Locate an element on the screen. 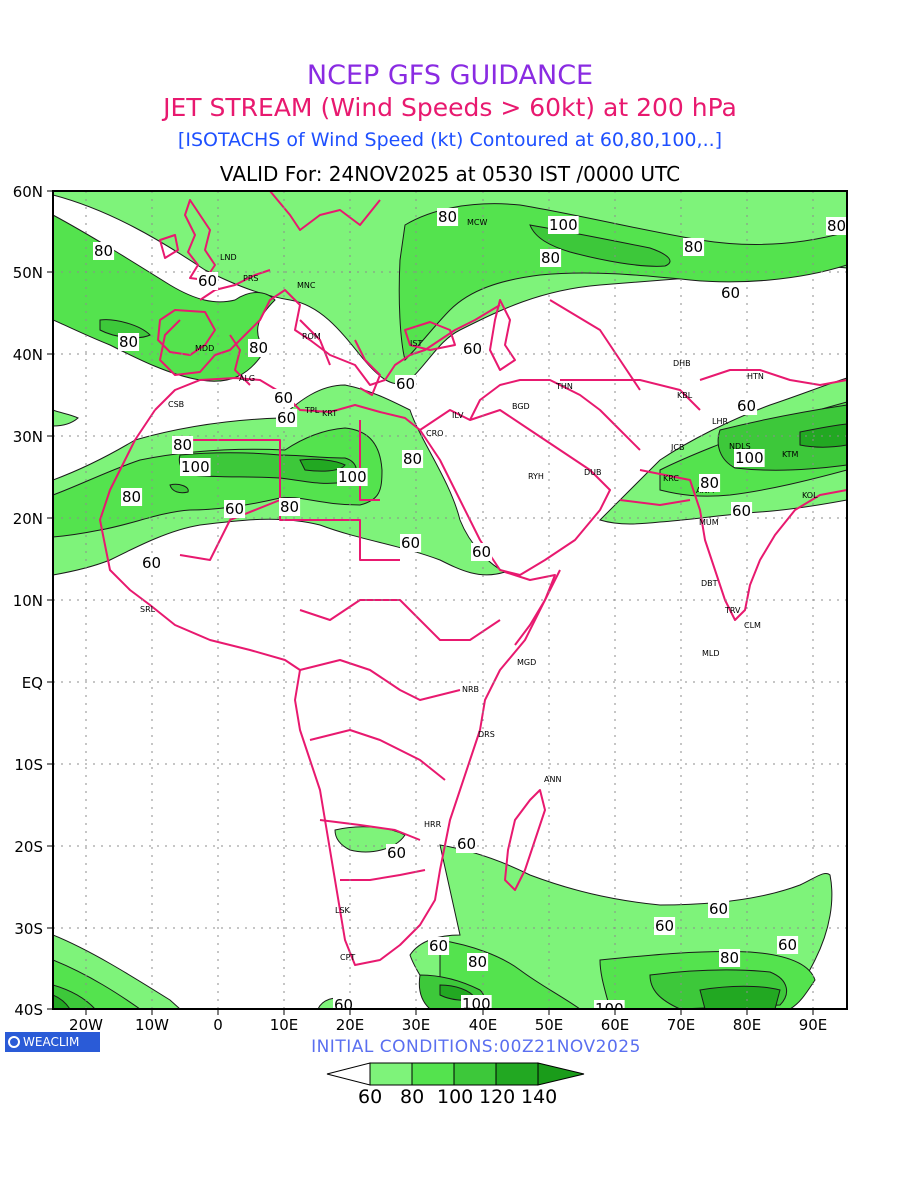  city-ALG: ALG is located at coordinates (247, 378).